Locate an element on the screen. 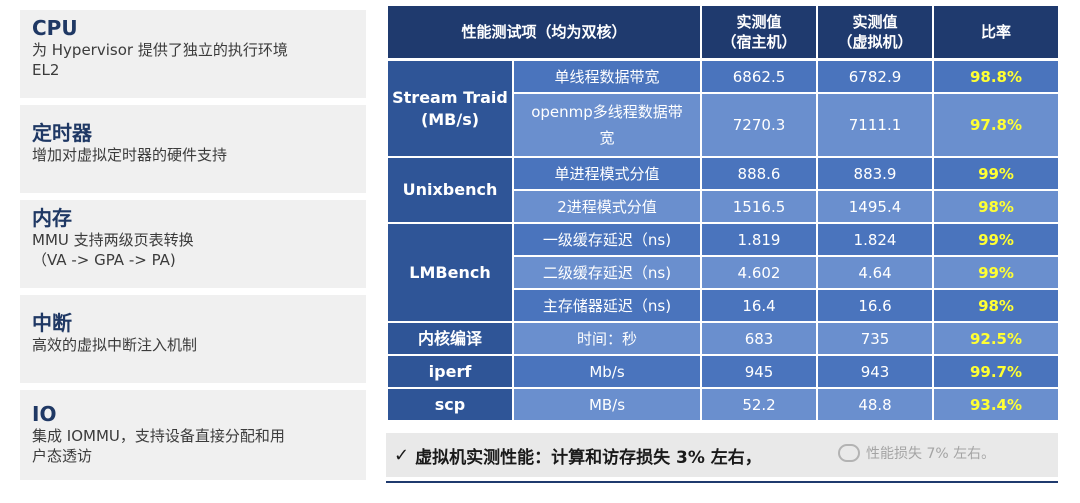  vm-cell: 7111.1 is located at coordinates (875, 126).